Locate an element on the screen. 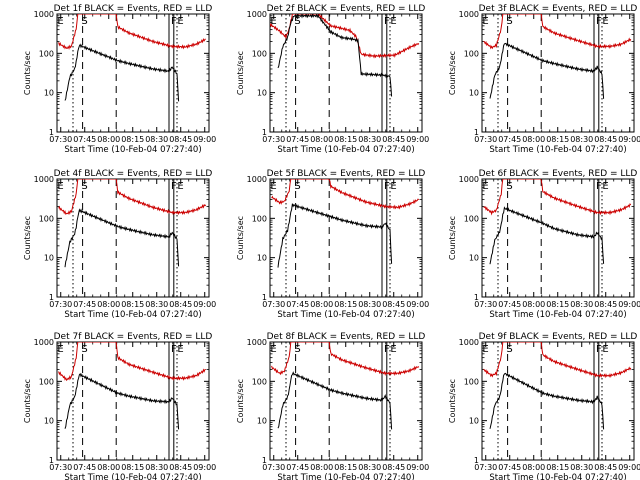 This screenshot has width=640, height=480. chart-title: Det 9f BLACK = Events, RED = LLD is located at coordinates (558, 337).